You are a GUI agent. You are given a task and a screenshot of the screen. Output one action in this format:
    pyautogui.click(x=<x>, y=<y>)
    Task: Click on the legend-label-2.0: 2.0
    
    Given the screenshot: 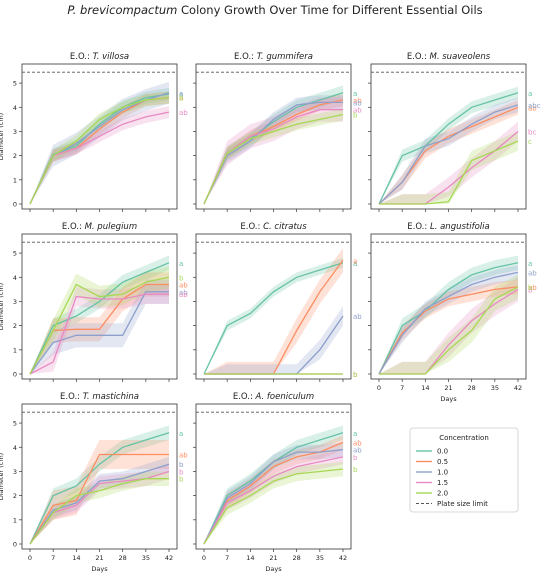 What is the action you would take?
    pyautogui.click(x=442, y=494)
    